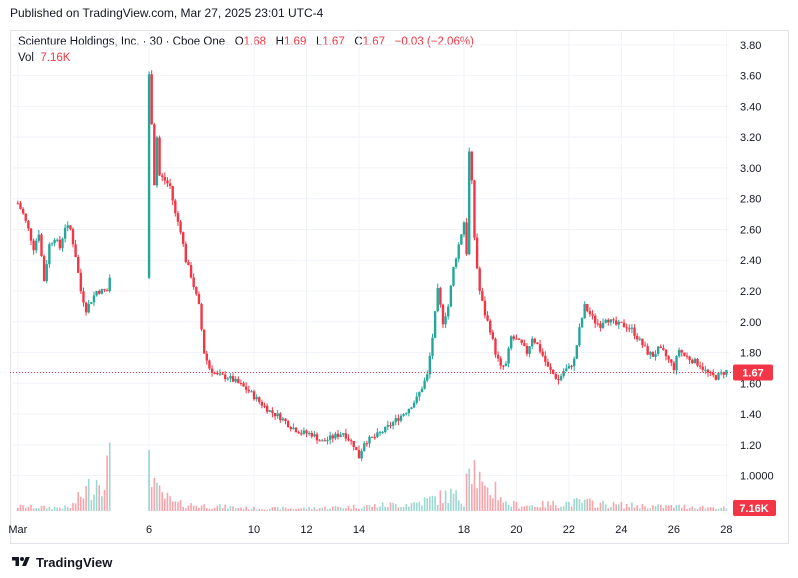  I want to click on x-tick-label: 10, so click(254, 530).